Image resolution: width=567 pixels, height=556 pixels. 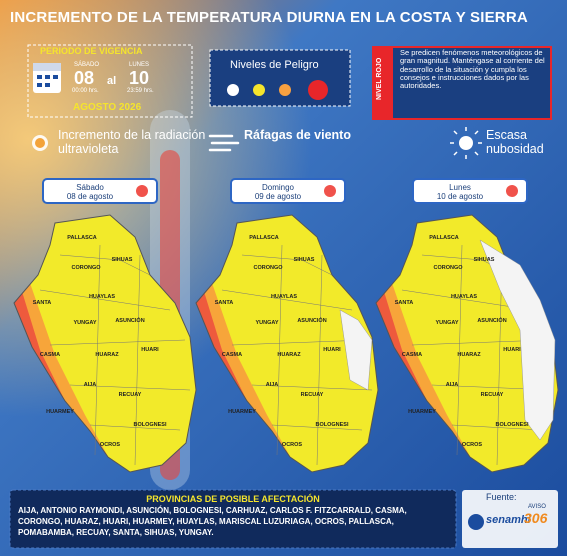 What do you see at coordinates (107, 107) in the screenshot?
I see `validity-month: AGOSTO 2026` at bounding box center [107, 107].